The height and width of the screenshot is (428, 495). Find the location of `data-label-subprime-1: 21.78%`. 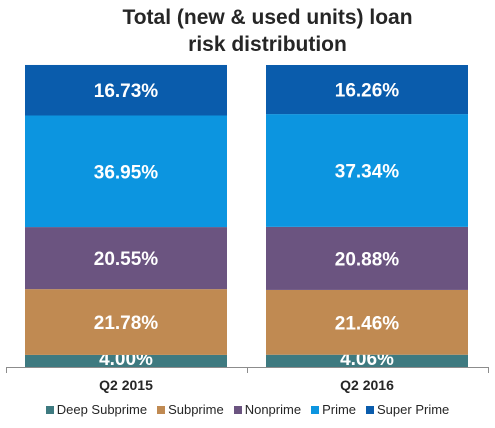

data-label-subprime-1: 21.78% is located at coordinates (126, 323).